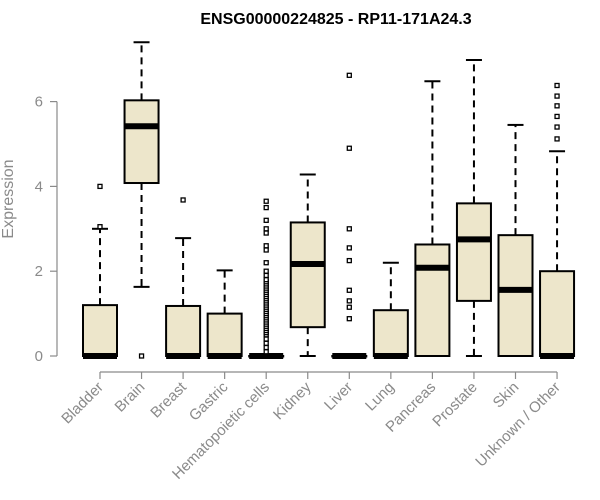  Describe the element at coordinates (130, 397) in the screenshot. I see `x-tick-label: Brain` at that location.